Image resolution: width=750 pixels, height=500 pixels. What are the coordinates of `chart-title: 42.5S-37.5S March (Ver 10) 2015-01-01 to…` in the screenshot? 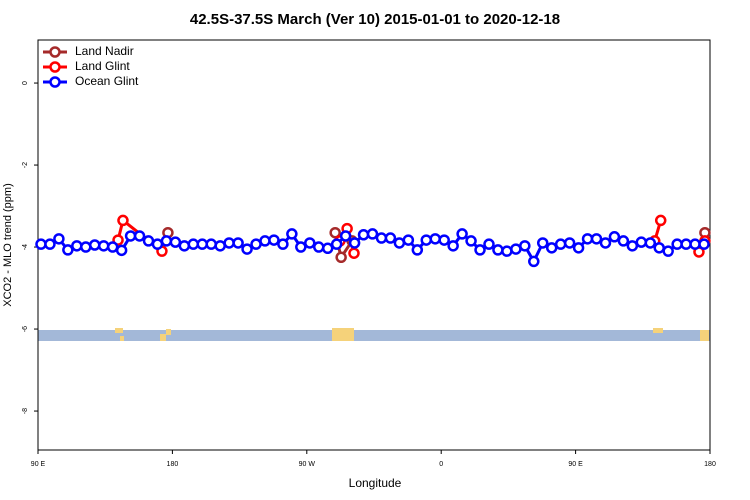 It's located at (375, 19).